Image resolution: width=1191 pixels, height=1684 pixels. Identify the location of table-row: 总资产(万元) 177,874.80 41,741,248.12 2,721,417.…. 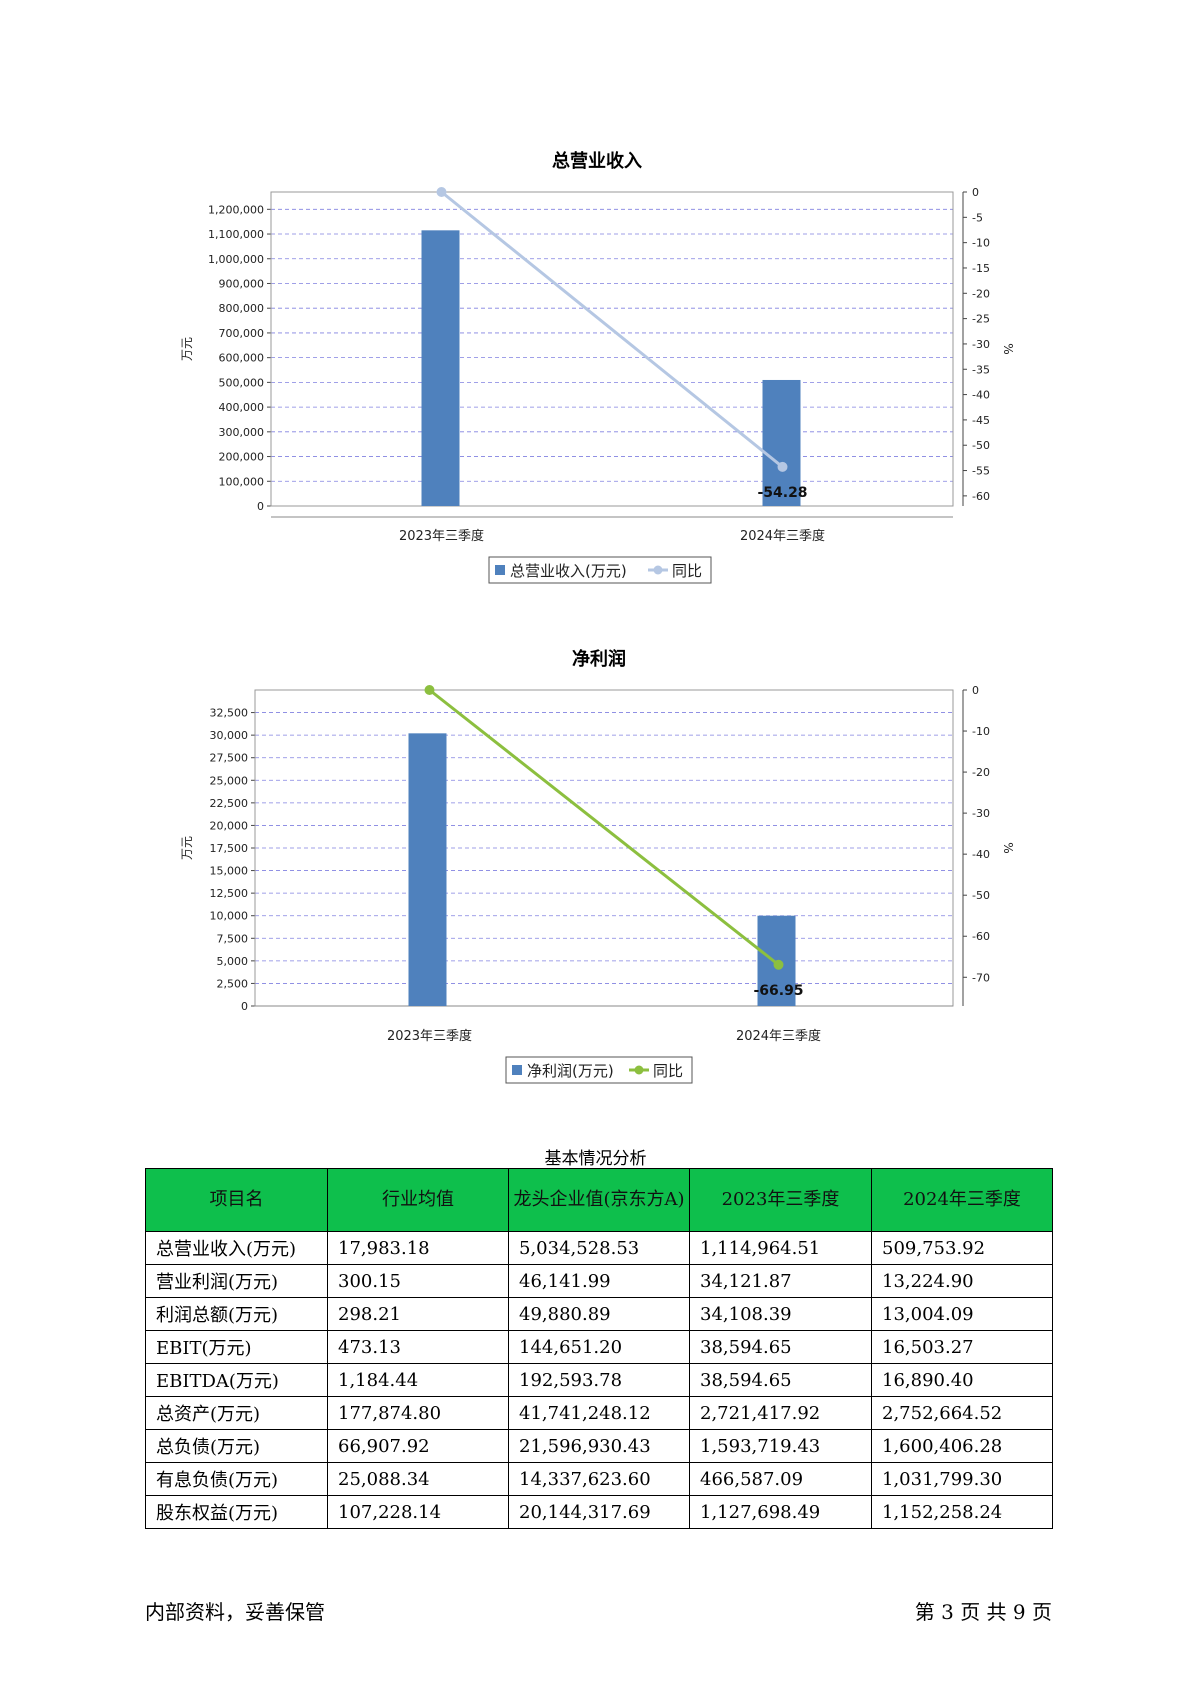
(599, 1413).